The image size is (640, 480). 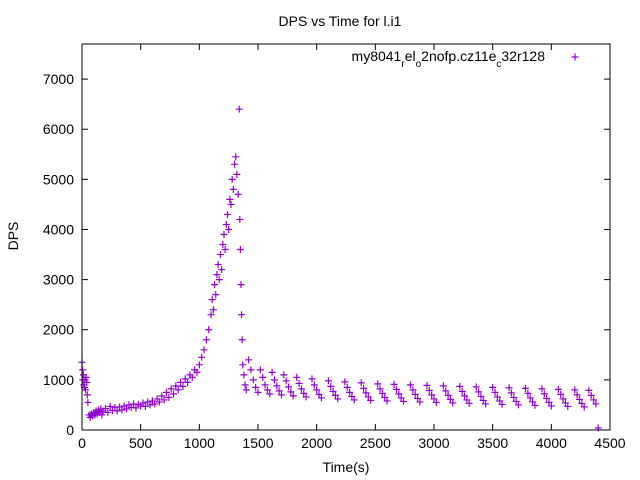 I want to click on x-tick-label: 1000, so click(x=199, y=443).